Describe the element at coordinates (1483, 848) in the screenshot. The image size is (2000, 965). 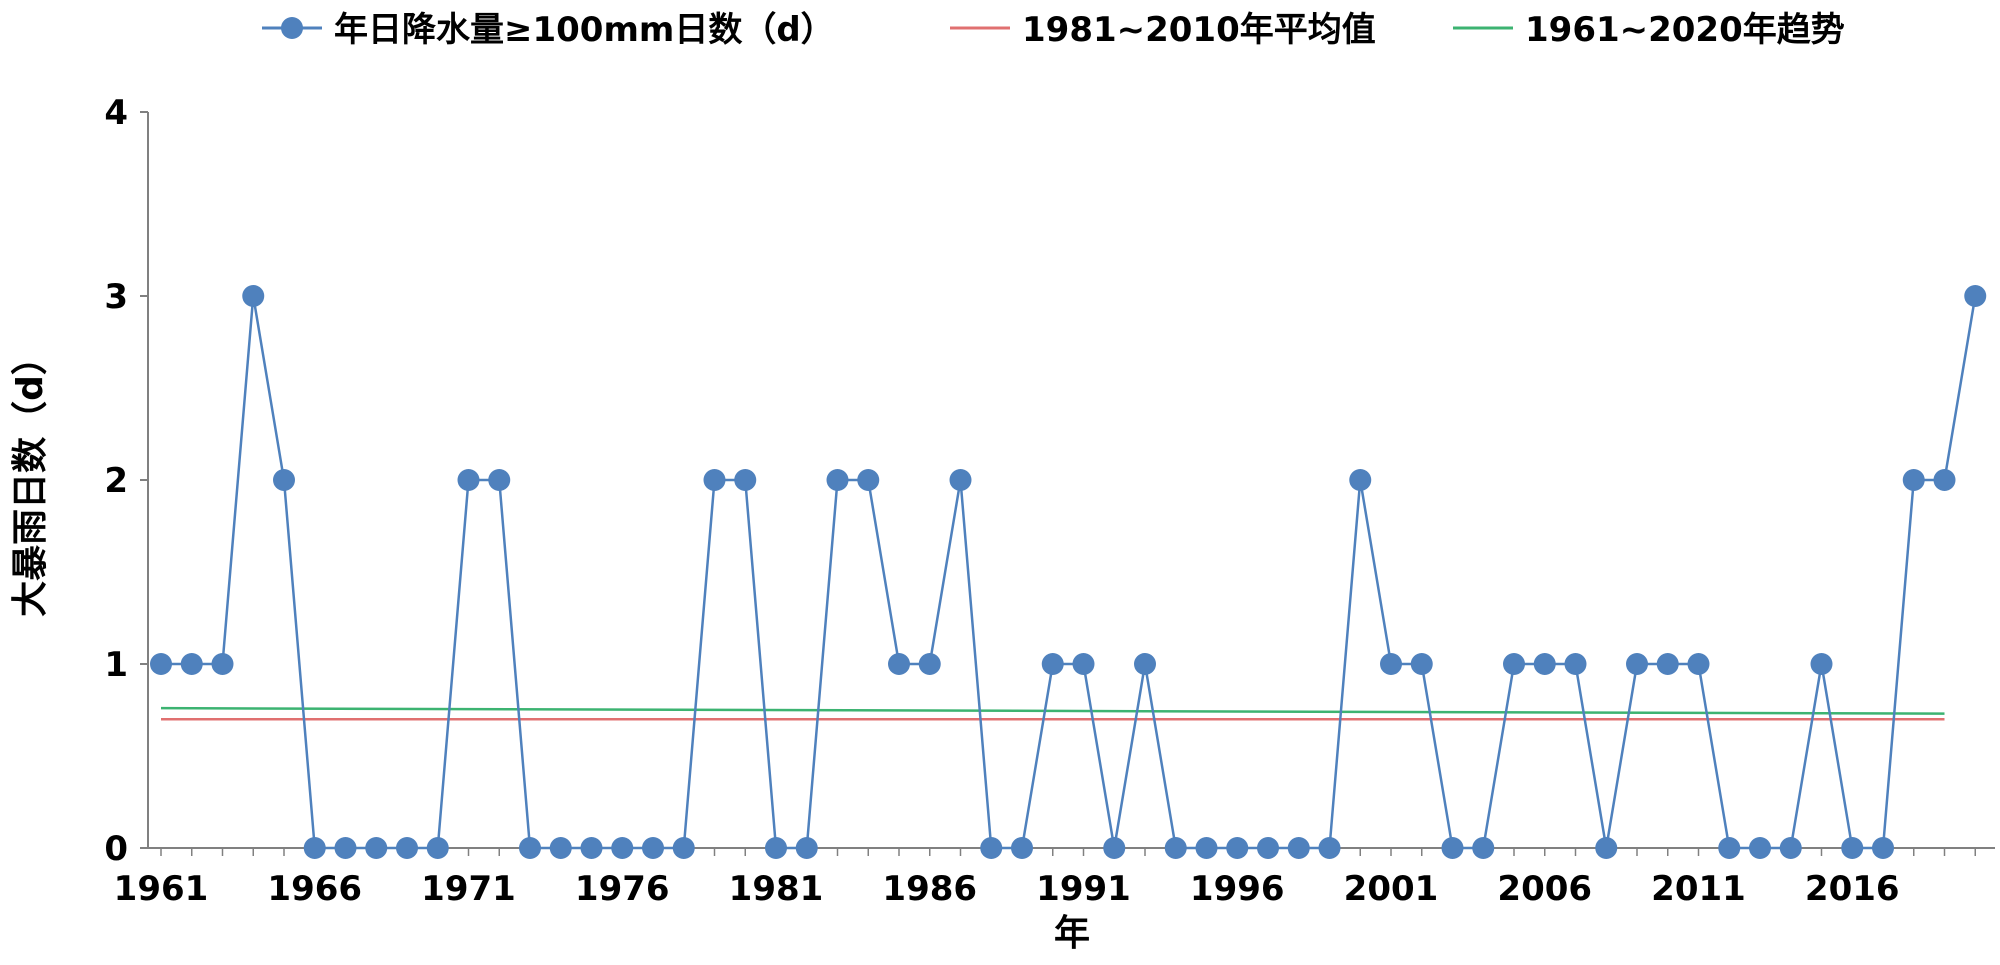
I see `data-point-2004` at that location.